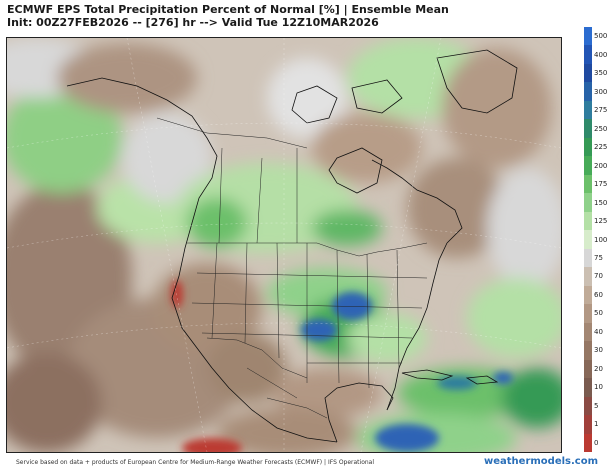 This screenshot has width=613, height=472. What do you see at coordinates (598, 257) in the screenshot?
I see `colorbar-tick-label: 75` at bounding box center [598, 257].